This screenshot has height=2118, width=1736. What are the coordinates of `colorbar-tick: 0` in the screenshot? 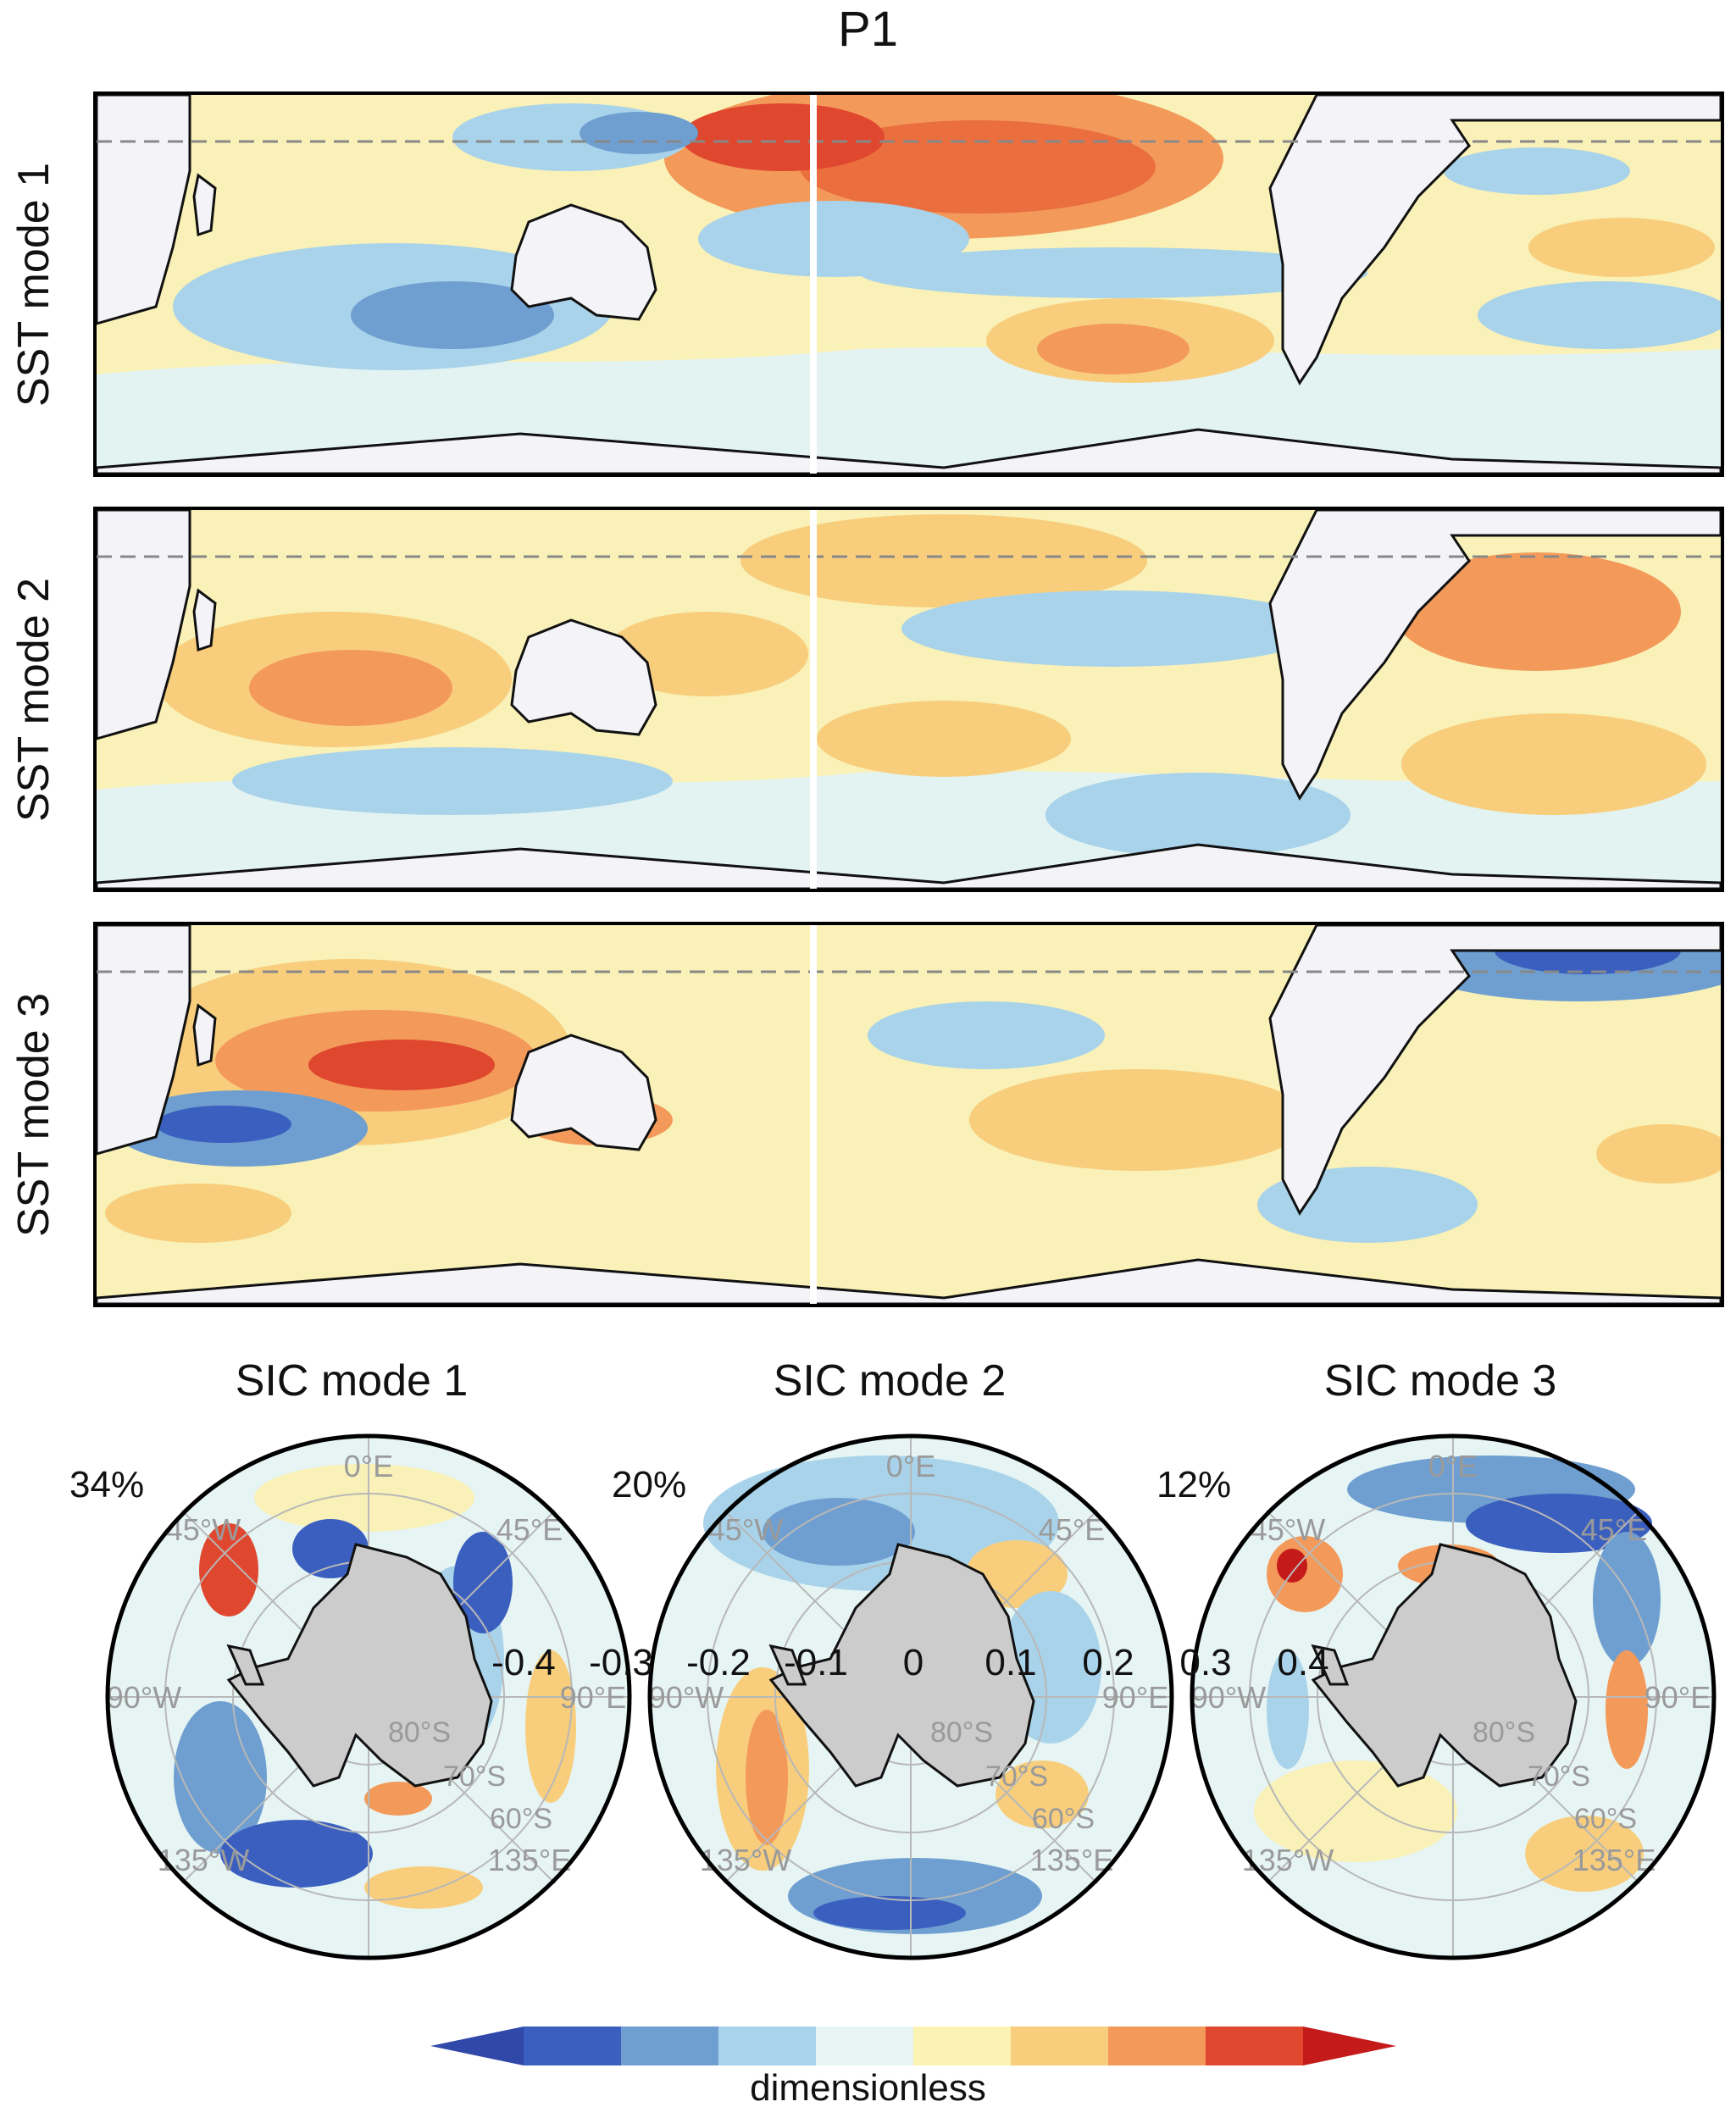 It's located at (913, 1662).